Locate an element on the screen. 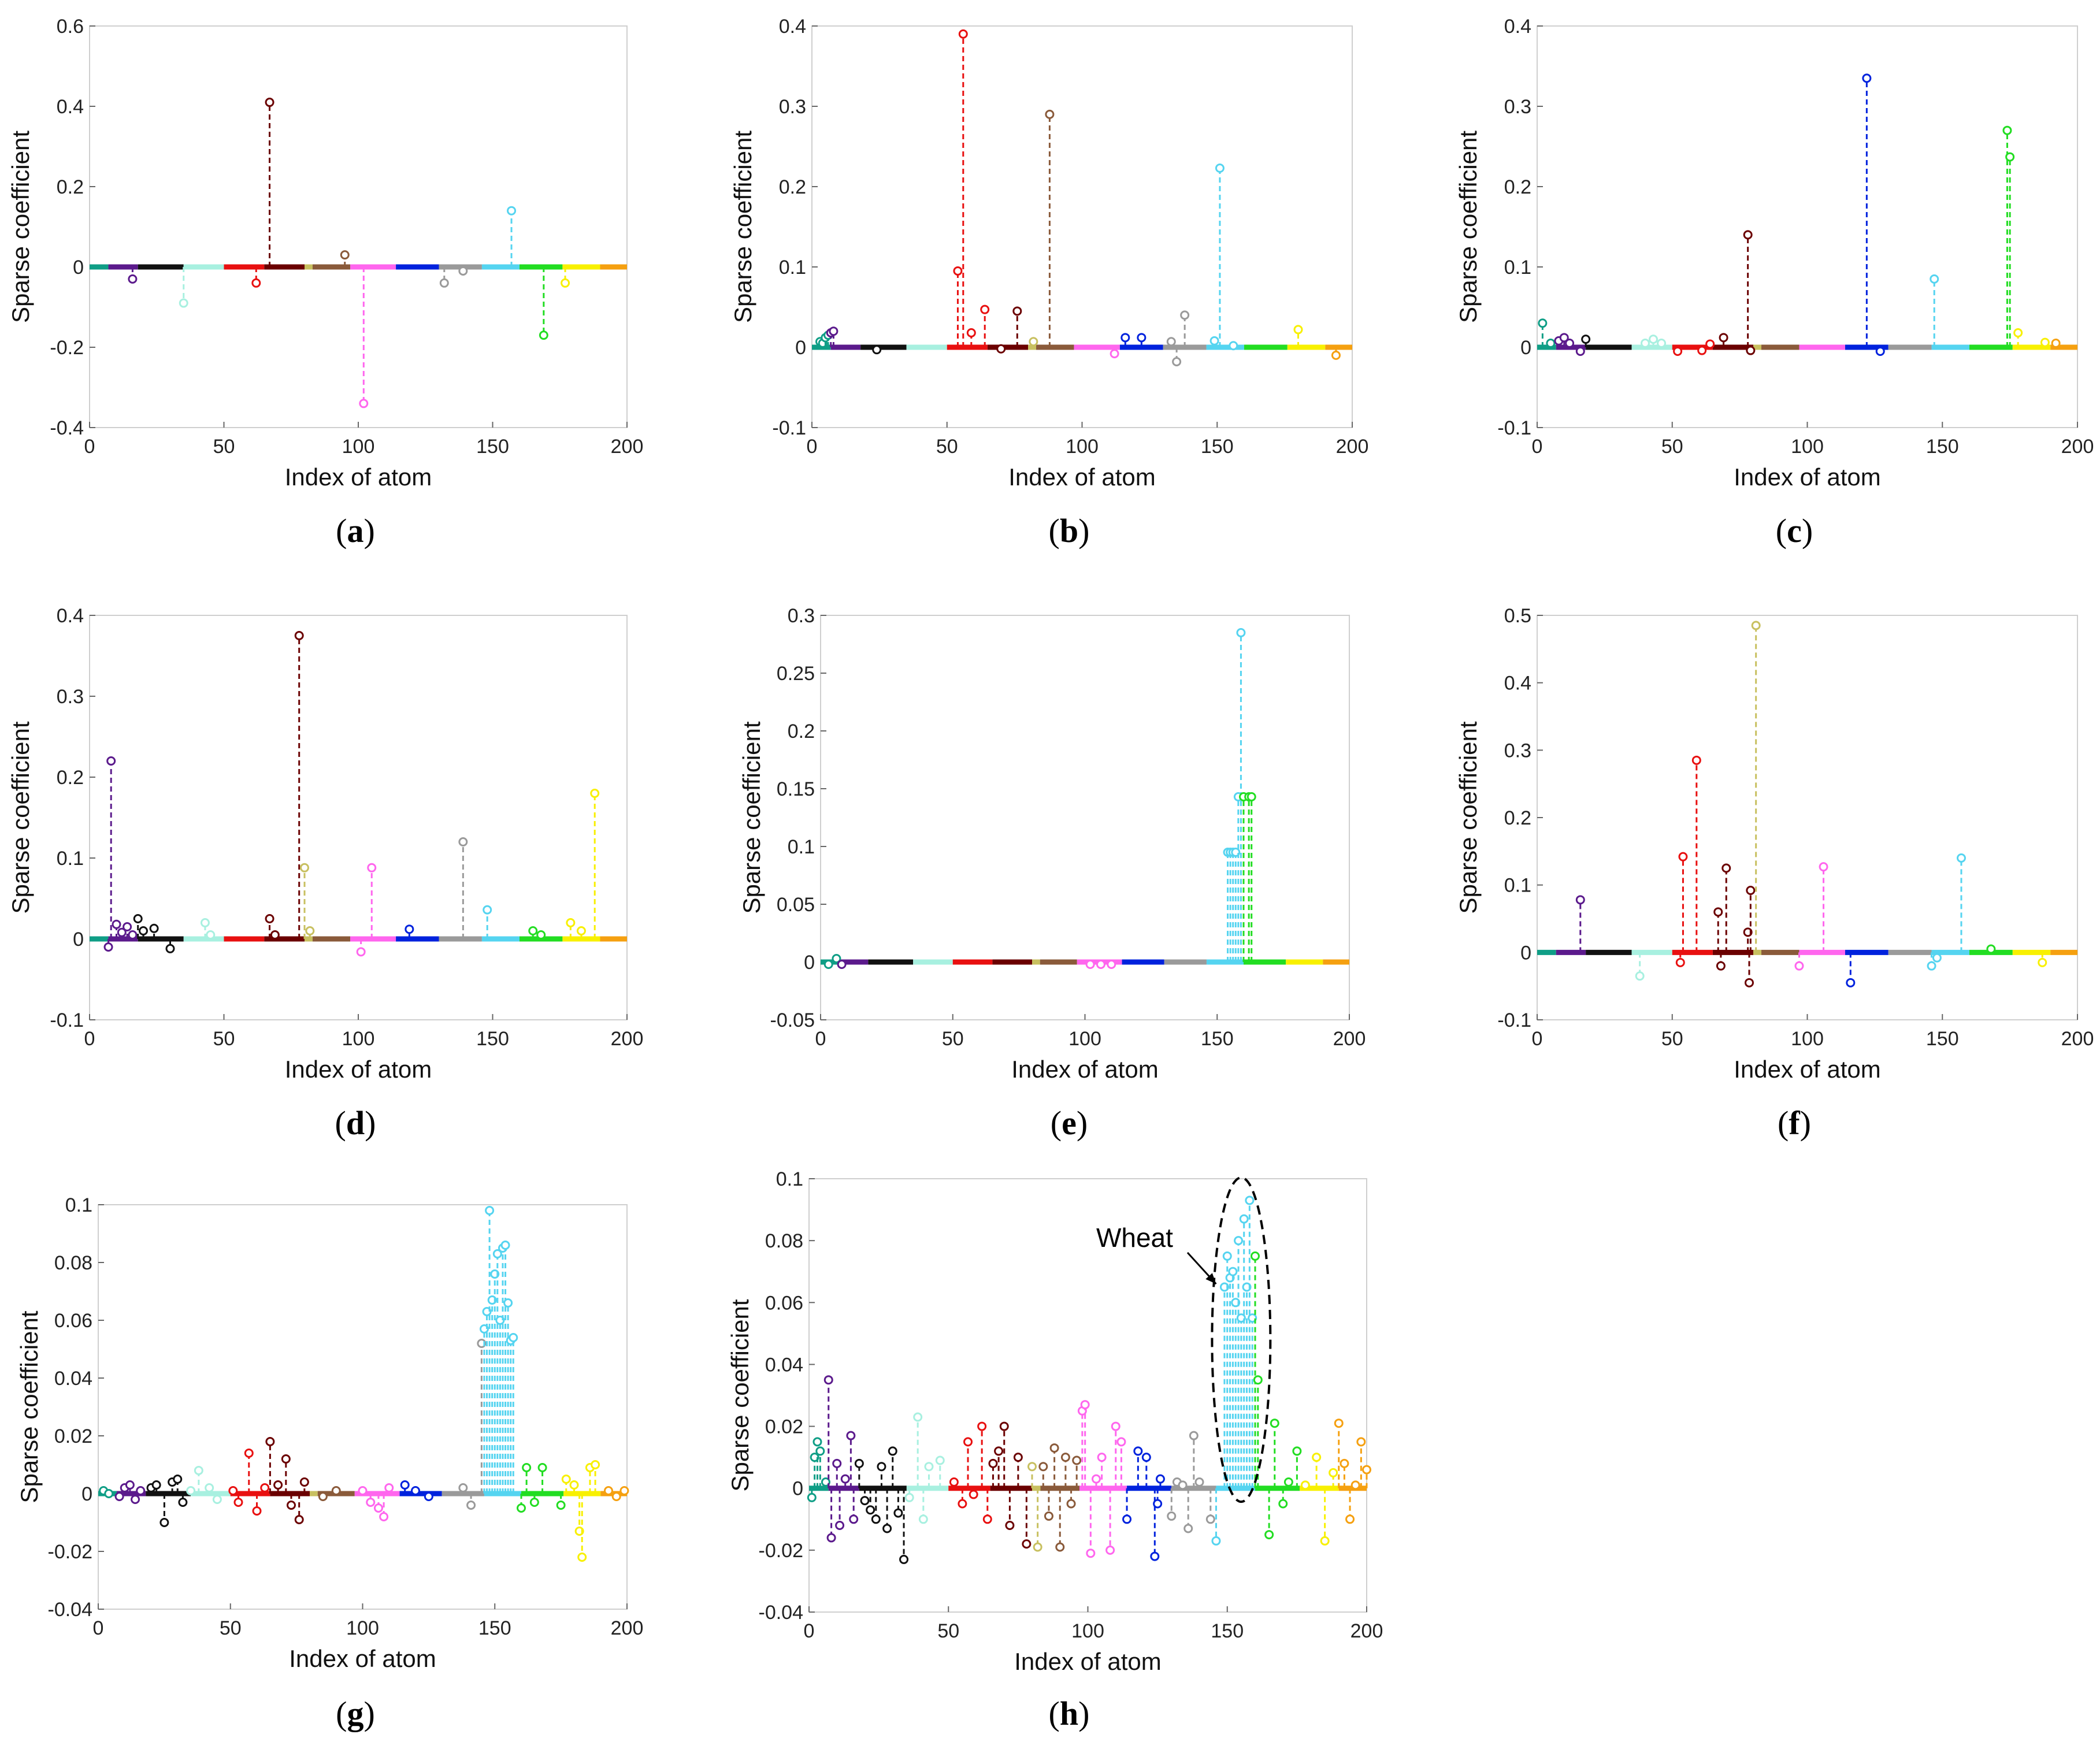 The image size is (2100, 1749). y-tick-label: 0.08 is located at coordinates (784, 1241).